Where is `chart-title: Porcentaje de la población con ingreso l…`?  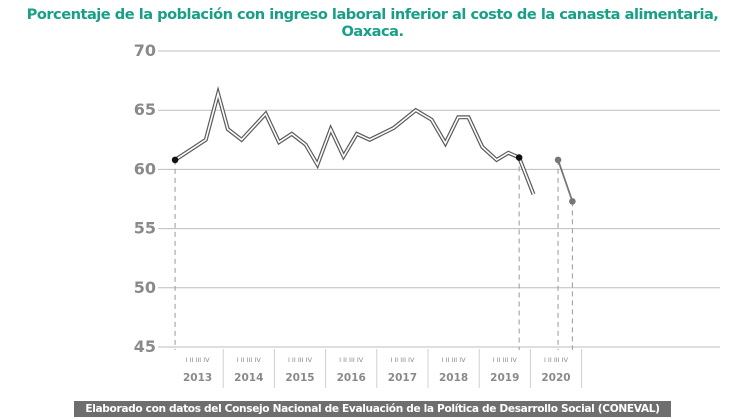 chart-title: Porcentaje de la población con ingreso l… is located at coordinates (372, 23).